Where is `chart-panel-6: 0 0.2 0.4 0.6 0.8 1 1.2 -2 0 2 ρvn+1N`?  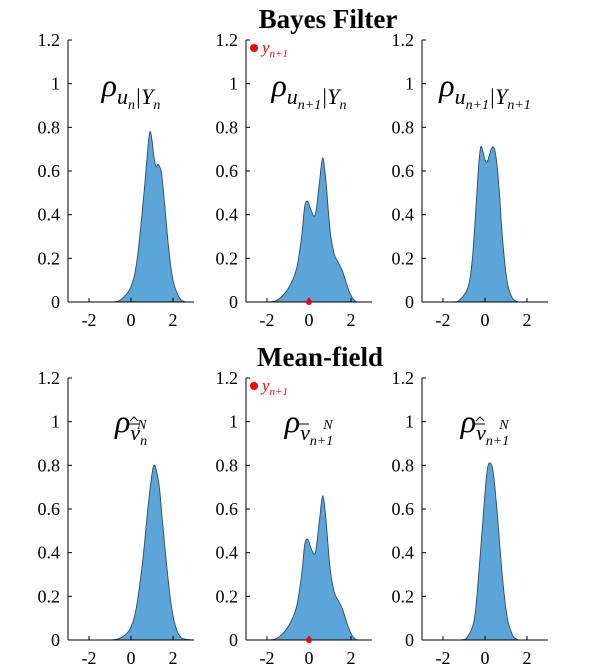 chart-panel-6: 0 0.2 0.4 0.6 0.8 1 1.2 -2 0 2 ρvn+1N is located at coordinates (470, 518).